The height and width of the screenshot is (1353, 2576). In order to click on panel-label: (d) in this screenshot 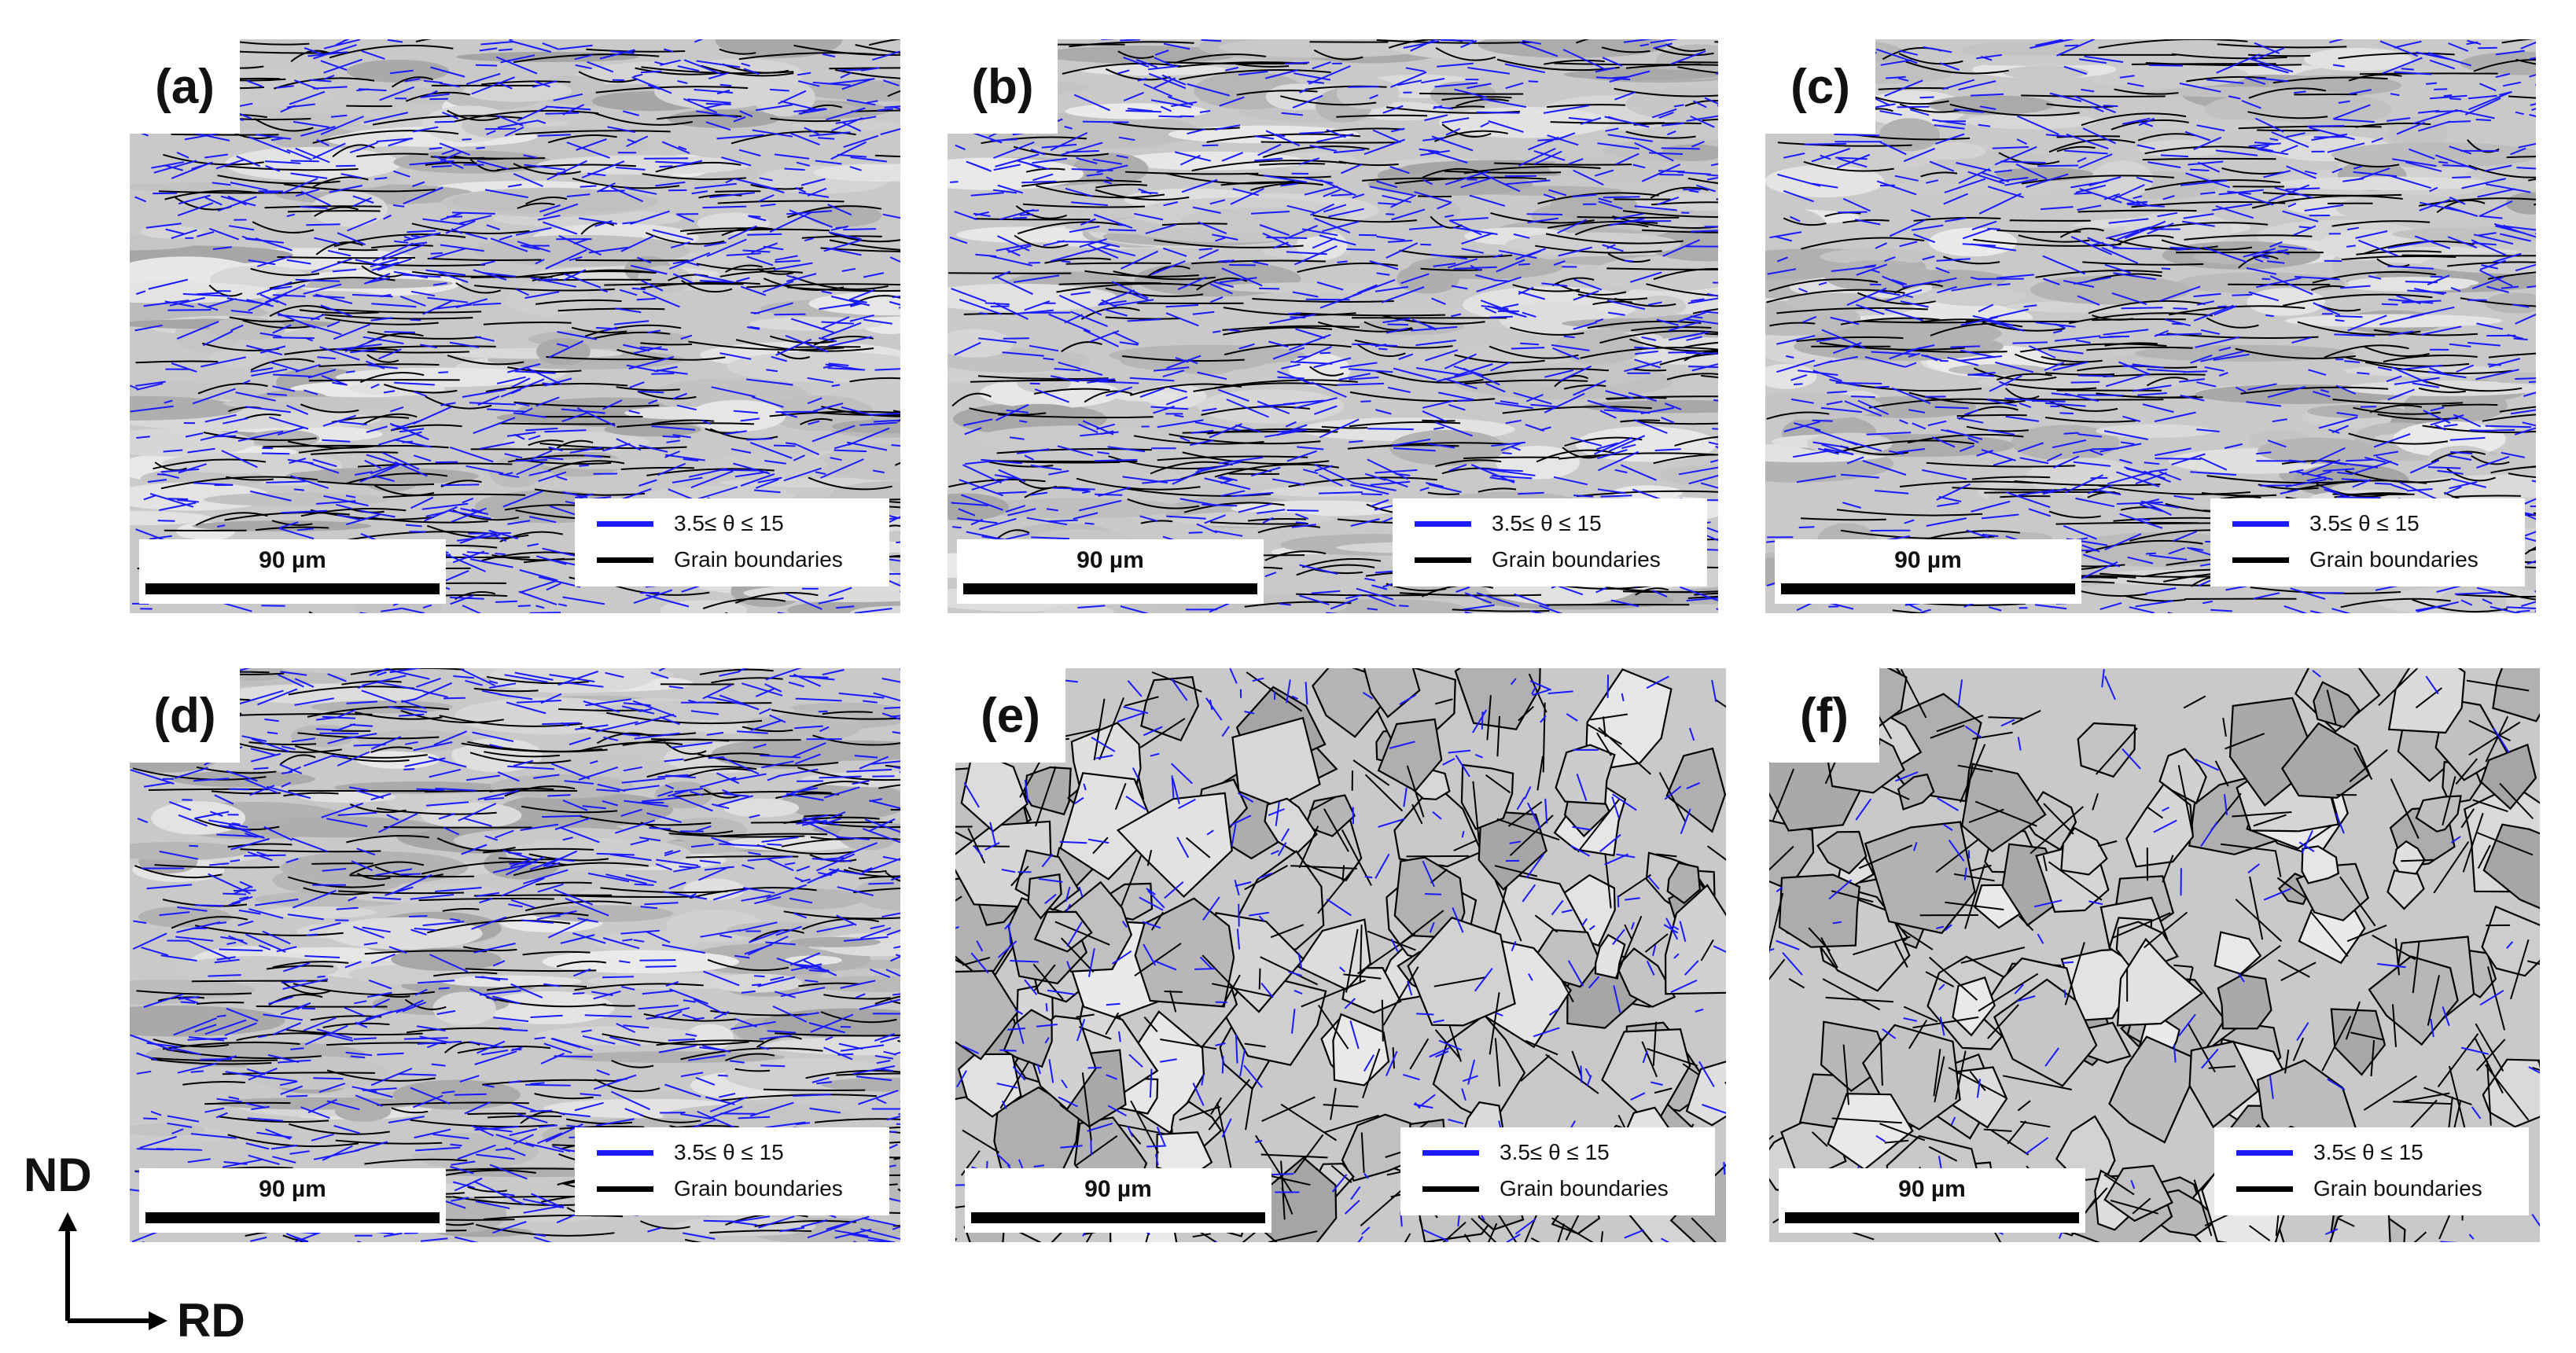, I will do `click(185, 716)`.